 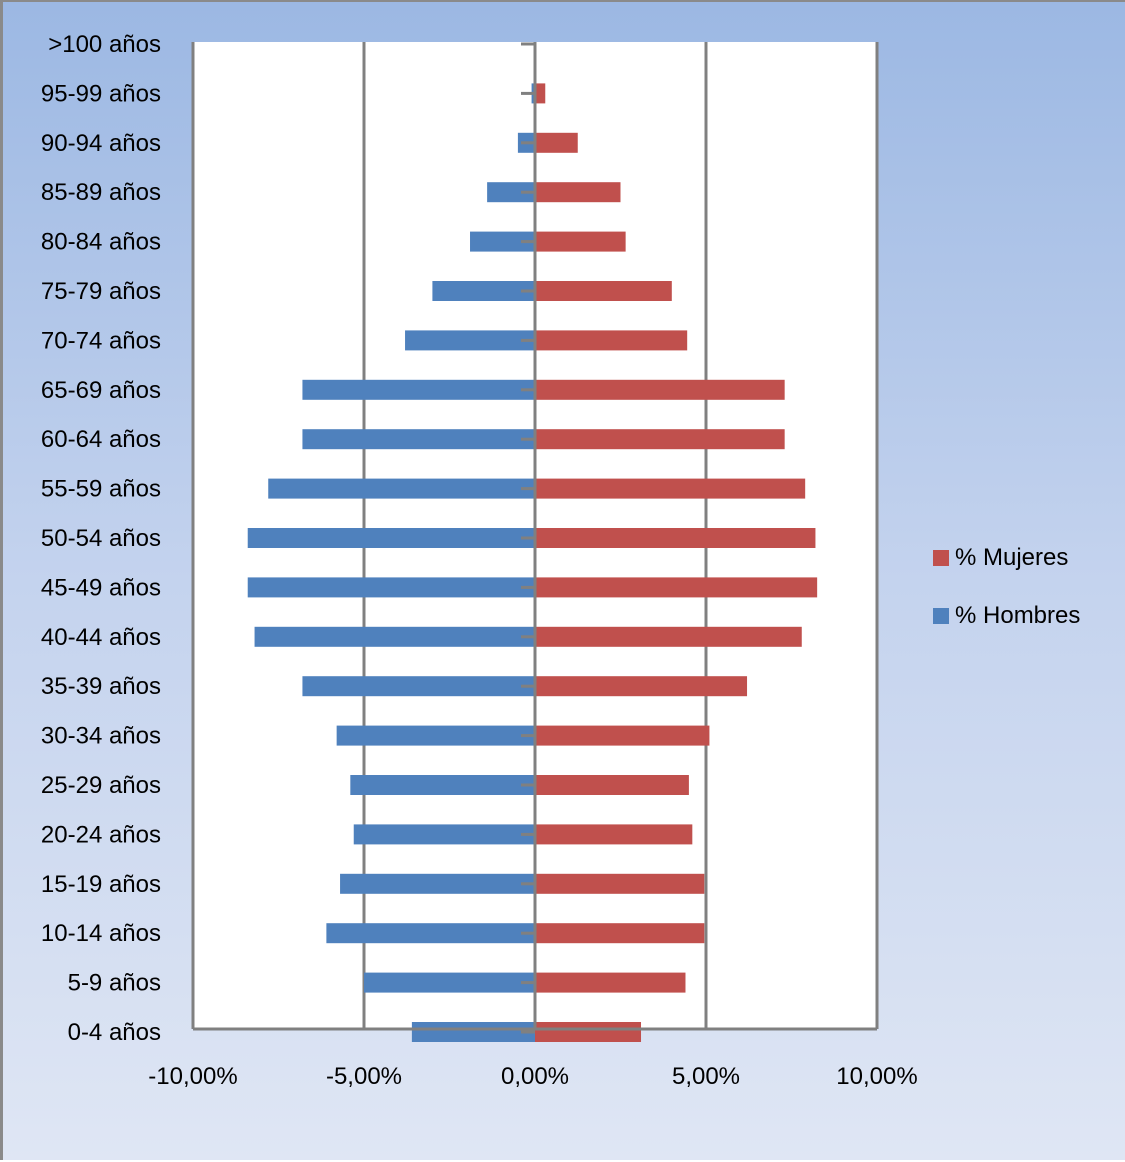 I want to click on category-label-10: 50-54 años, so click(x=101, y=538).